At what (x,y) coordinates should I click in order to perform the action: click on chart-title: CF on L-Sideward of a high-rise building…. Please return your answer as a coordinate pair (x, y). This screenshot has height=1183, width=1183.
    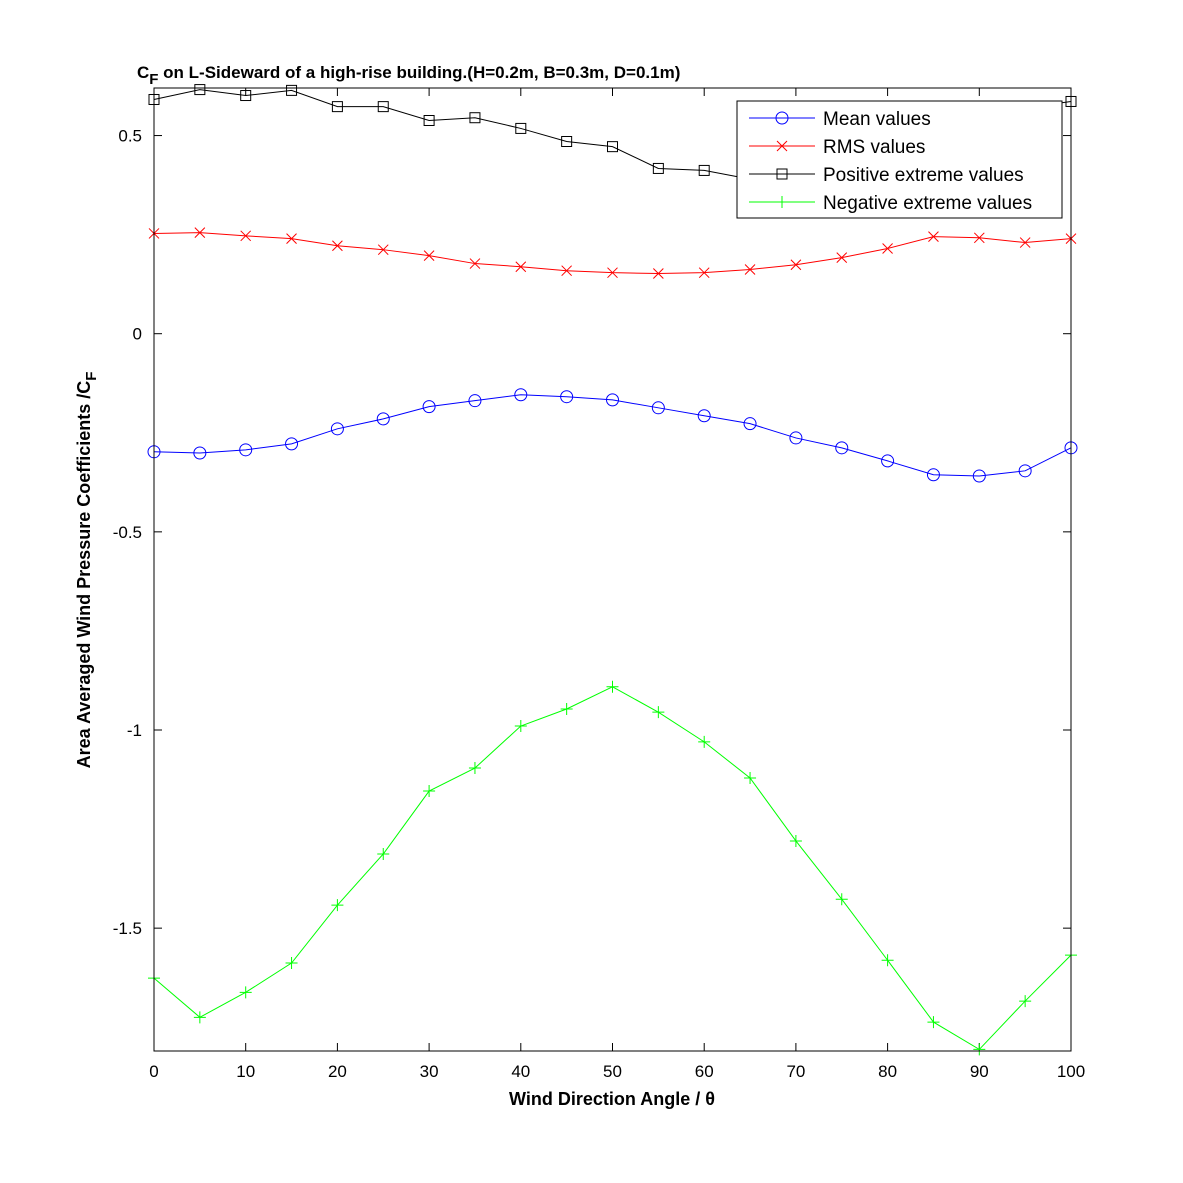
    Looking at the image, I should click on (408, 75).